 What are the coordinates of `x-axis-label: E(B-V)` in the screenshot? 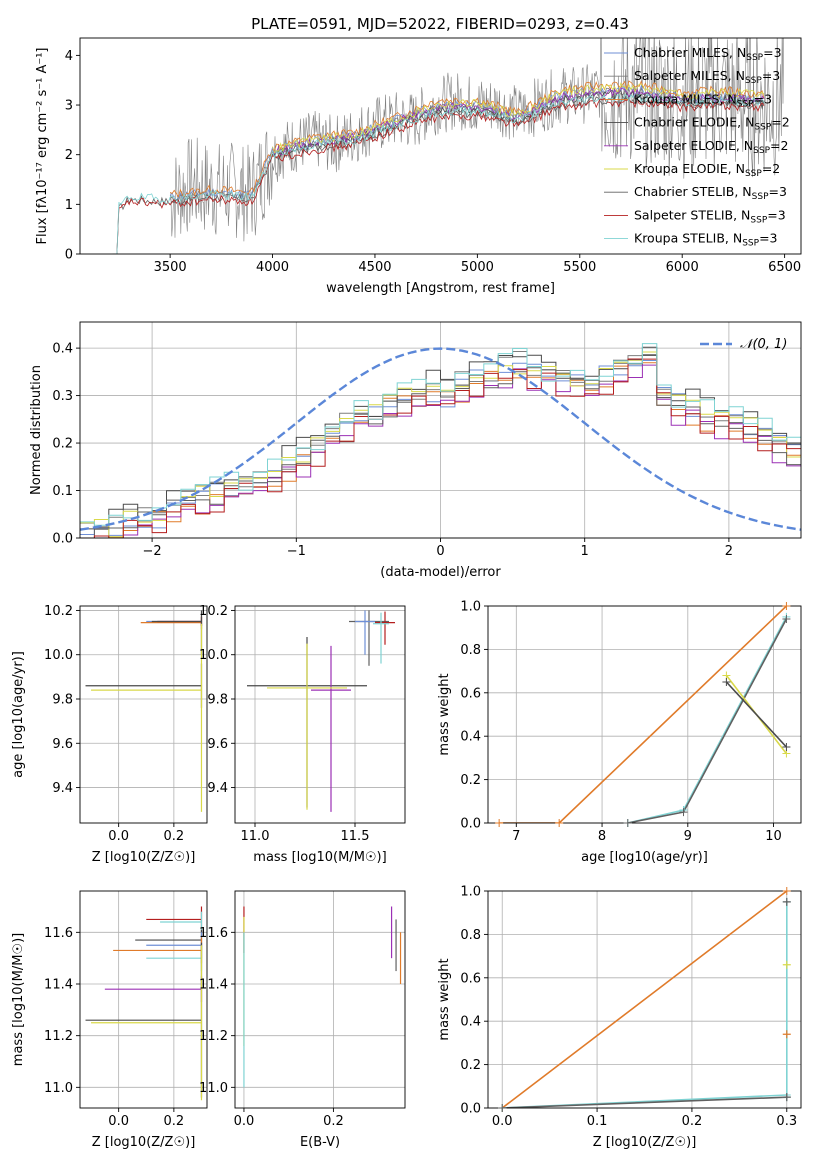 It's located at (320, 1142).